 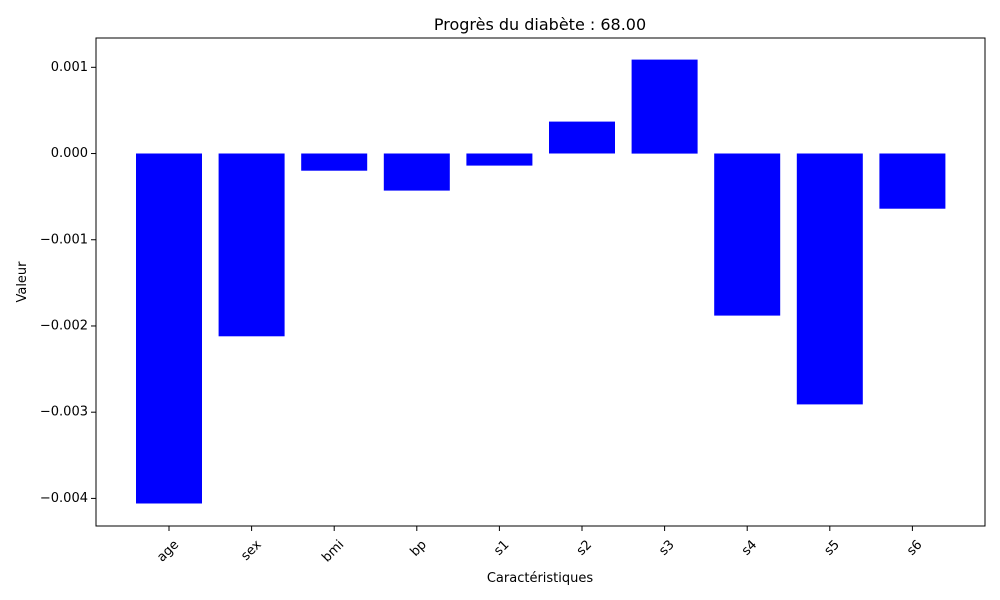 What do you see at coordinates (829, 279) in the screenshot?
I see `bar-s5` at bounding box center [829, 279].